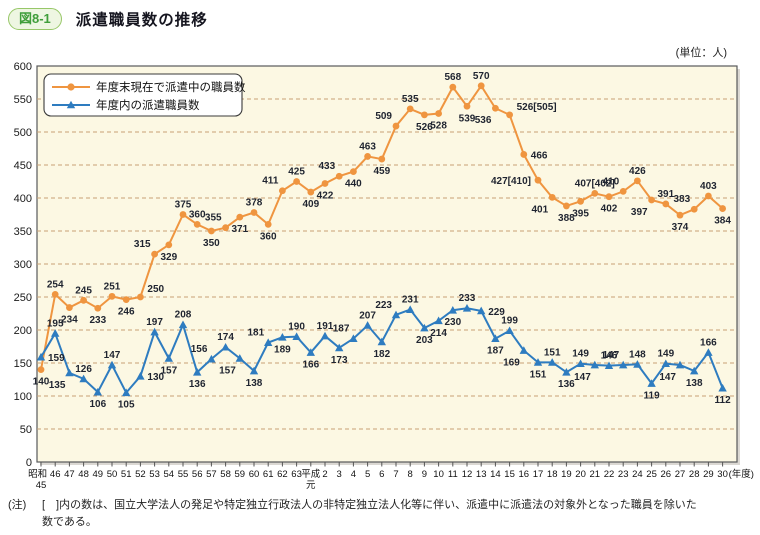 This screenshot has height=535, width=760. Describe the element at coordinates (23, 331) in the screenshot. I see `svg-text: 200` at that location.